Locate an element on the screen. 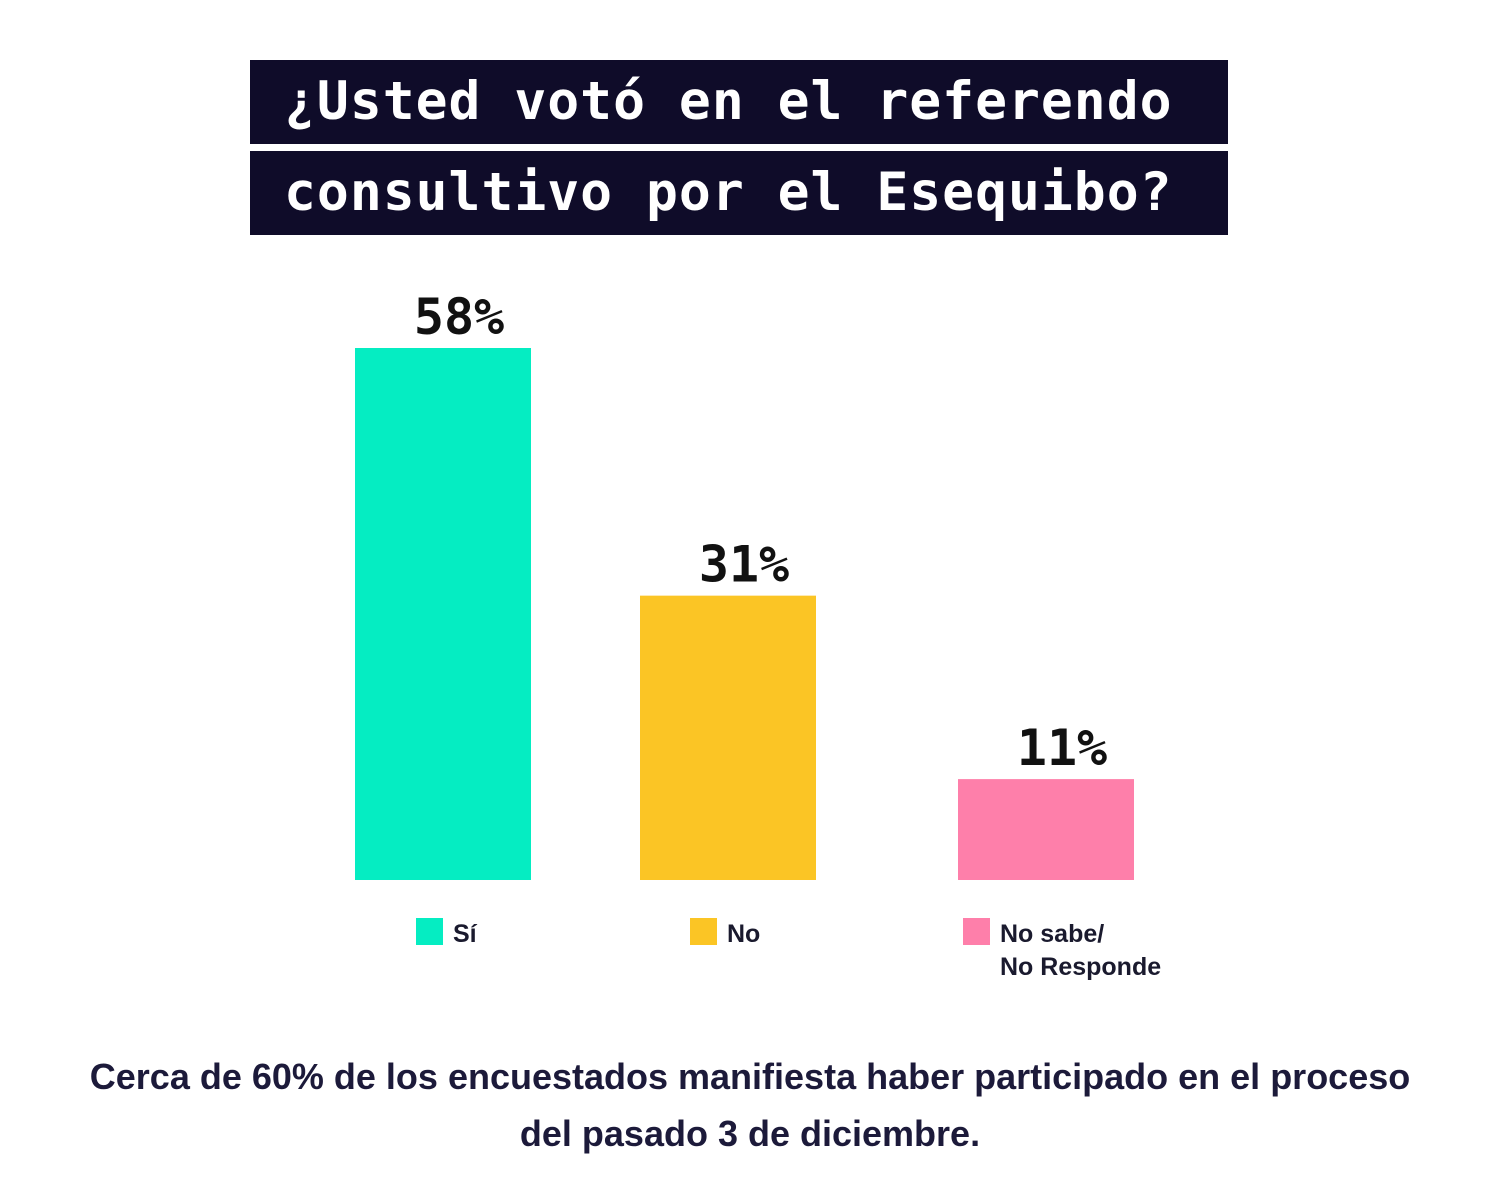  legend-label-1-line-1: Sí is located at coordinates (465, 934).